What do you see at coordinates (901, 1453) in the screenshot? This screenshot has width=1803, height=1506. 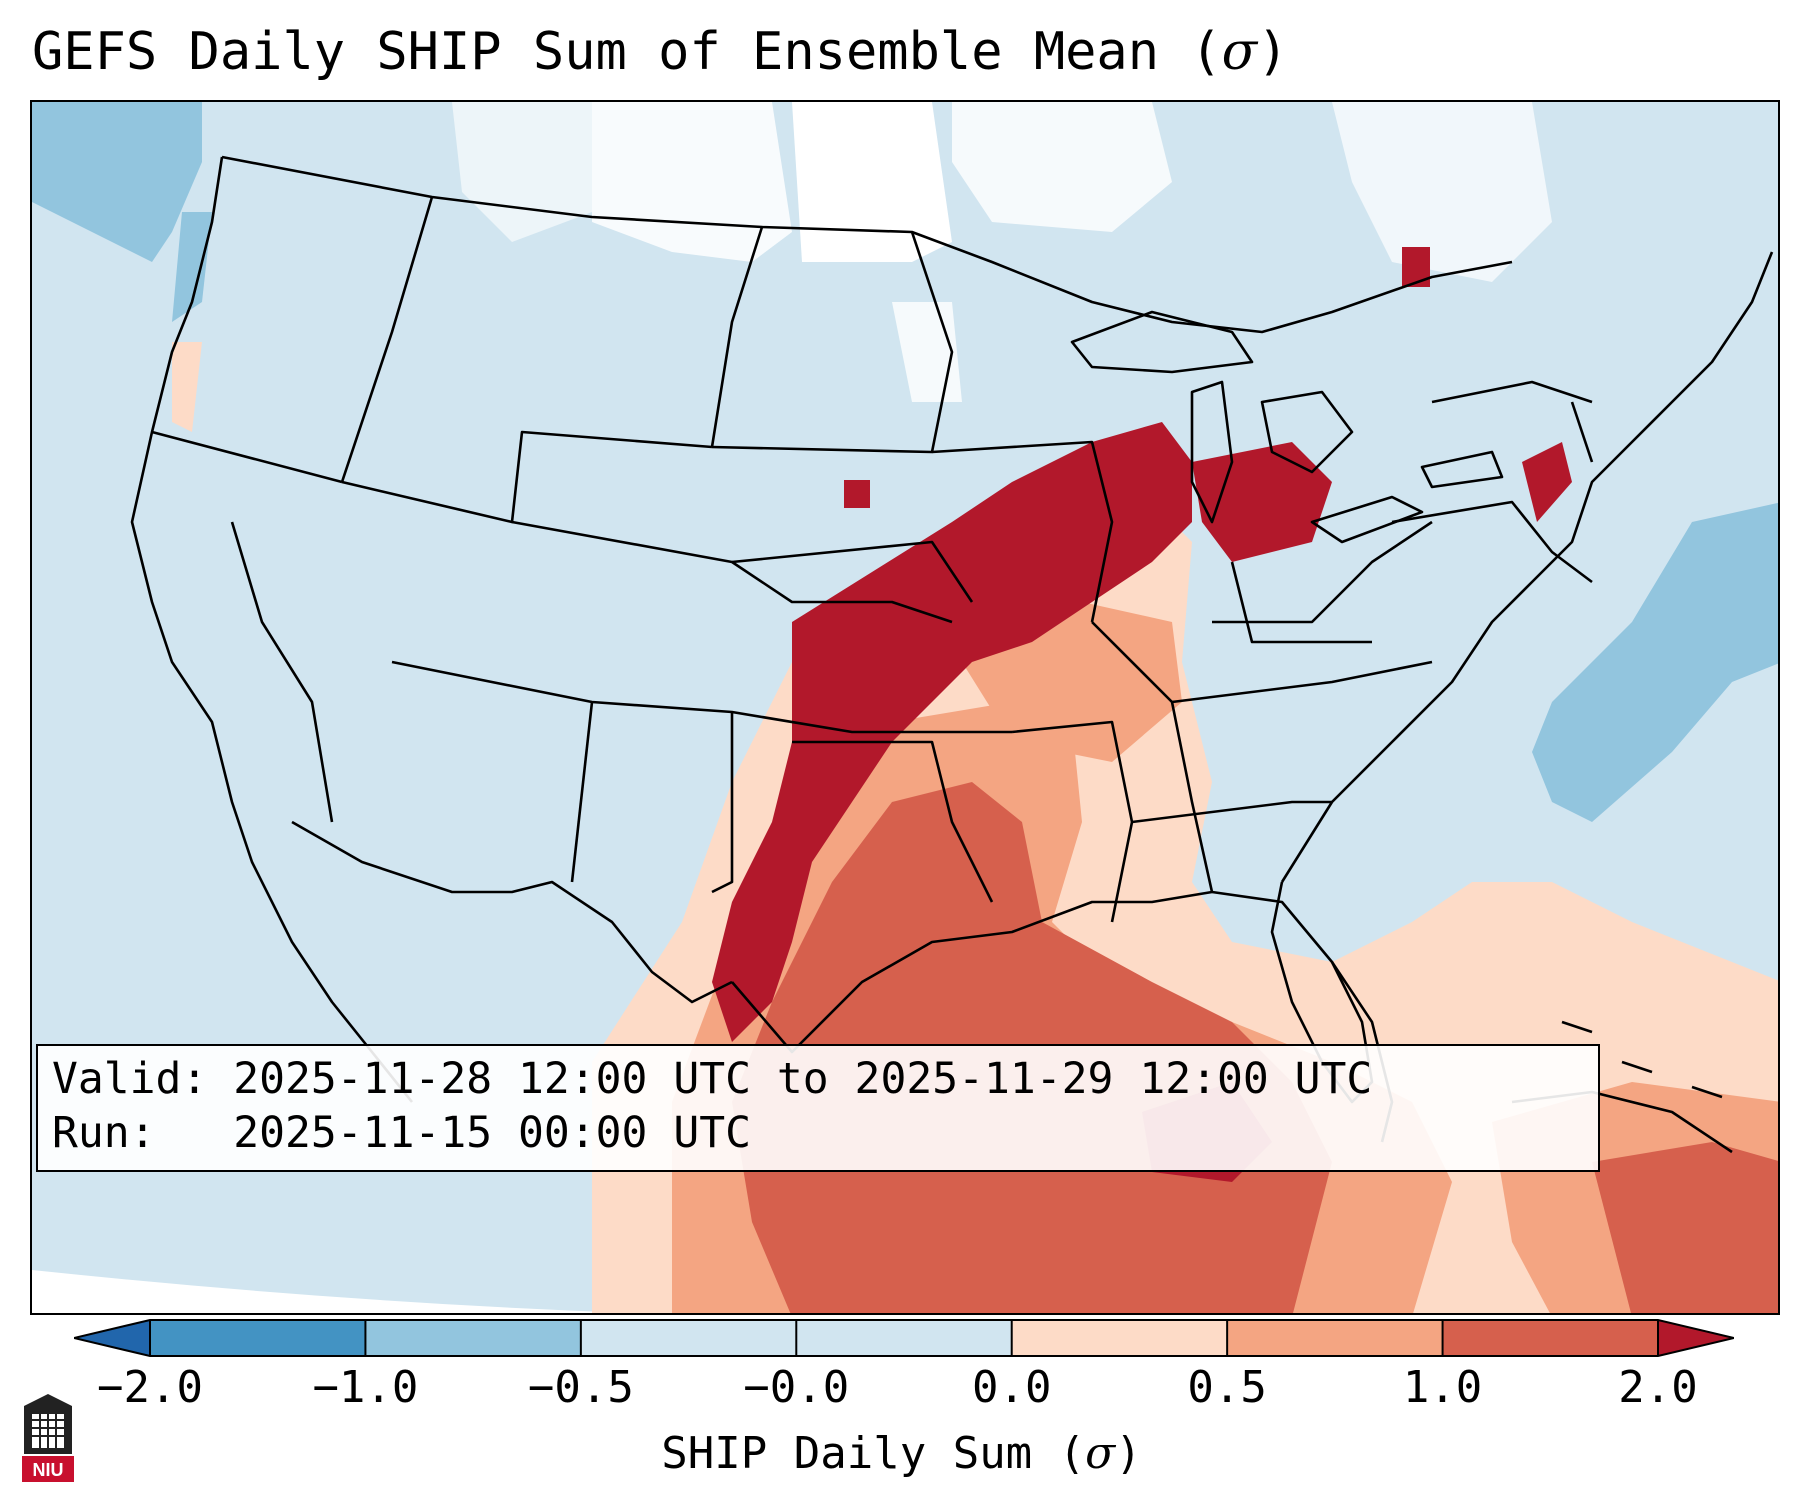 I see `colorbar-label: SHIP Daily Sum (σ)` at bounding box center [901, 1453].